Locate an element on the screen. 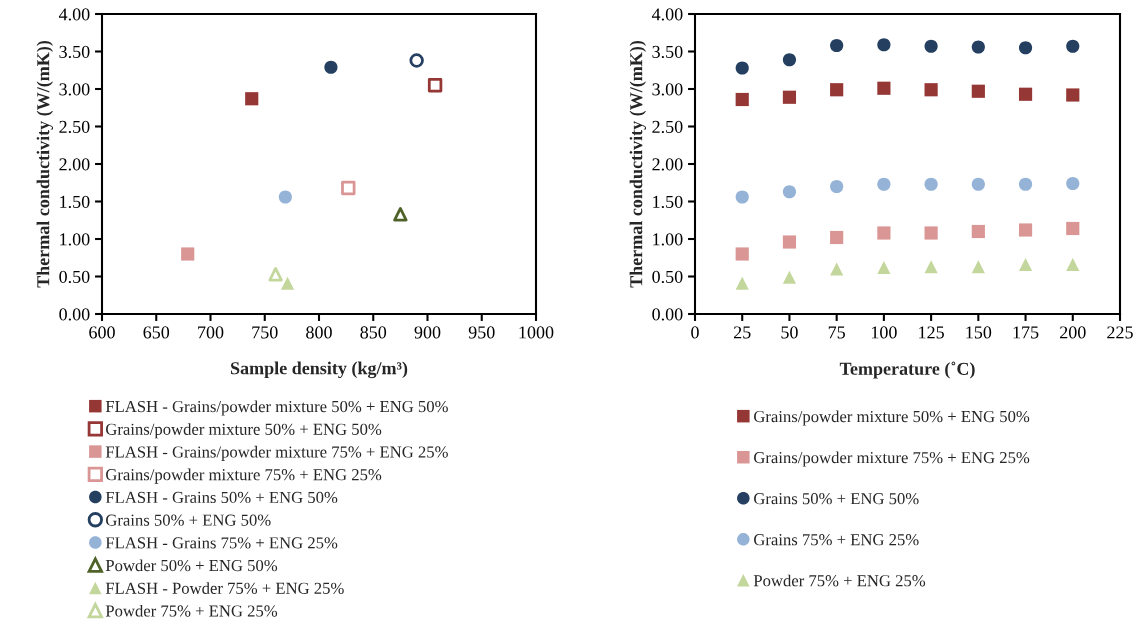 The image size is (1140, 644). legend-label: FLASH - Grains 50% + ENG 50% is located at coordinates (221, 497).